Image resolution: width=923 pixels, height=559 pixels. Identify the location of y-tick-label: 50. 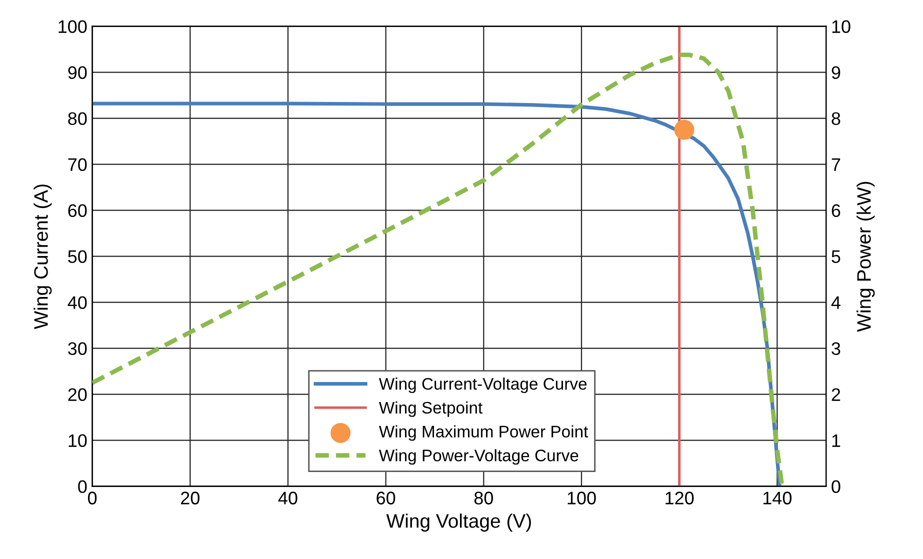
(77, 257).